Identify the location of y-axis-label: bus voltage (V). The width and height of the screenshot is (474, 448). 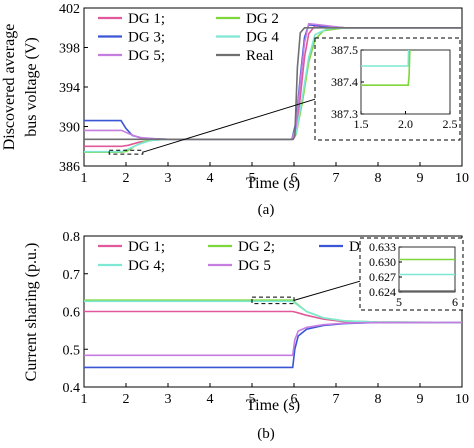
(31, 87).